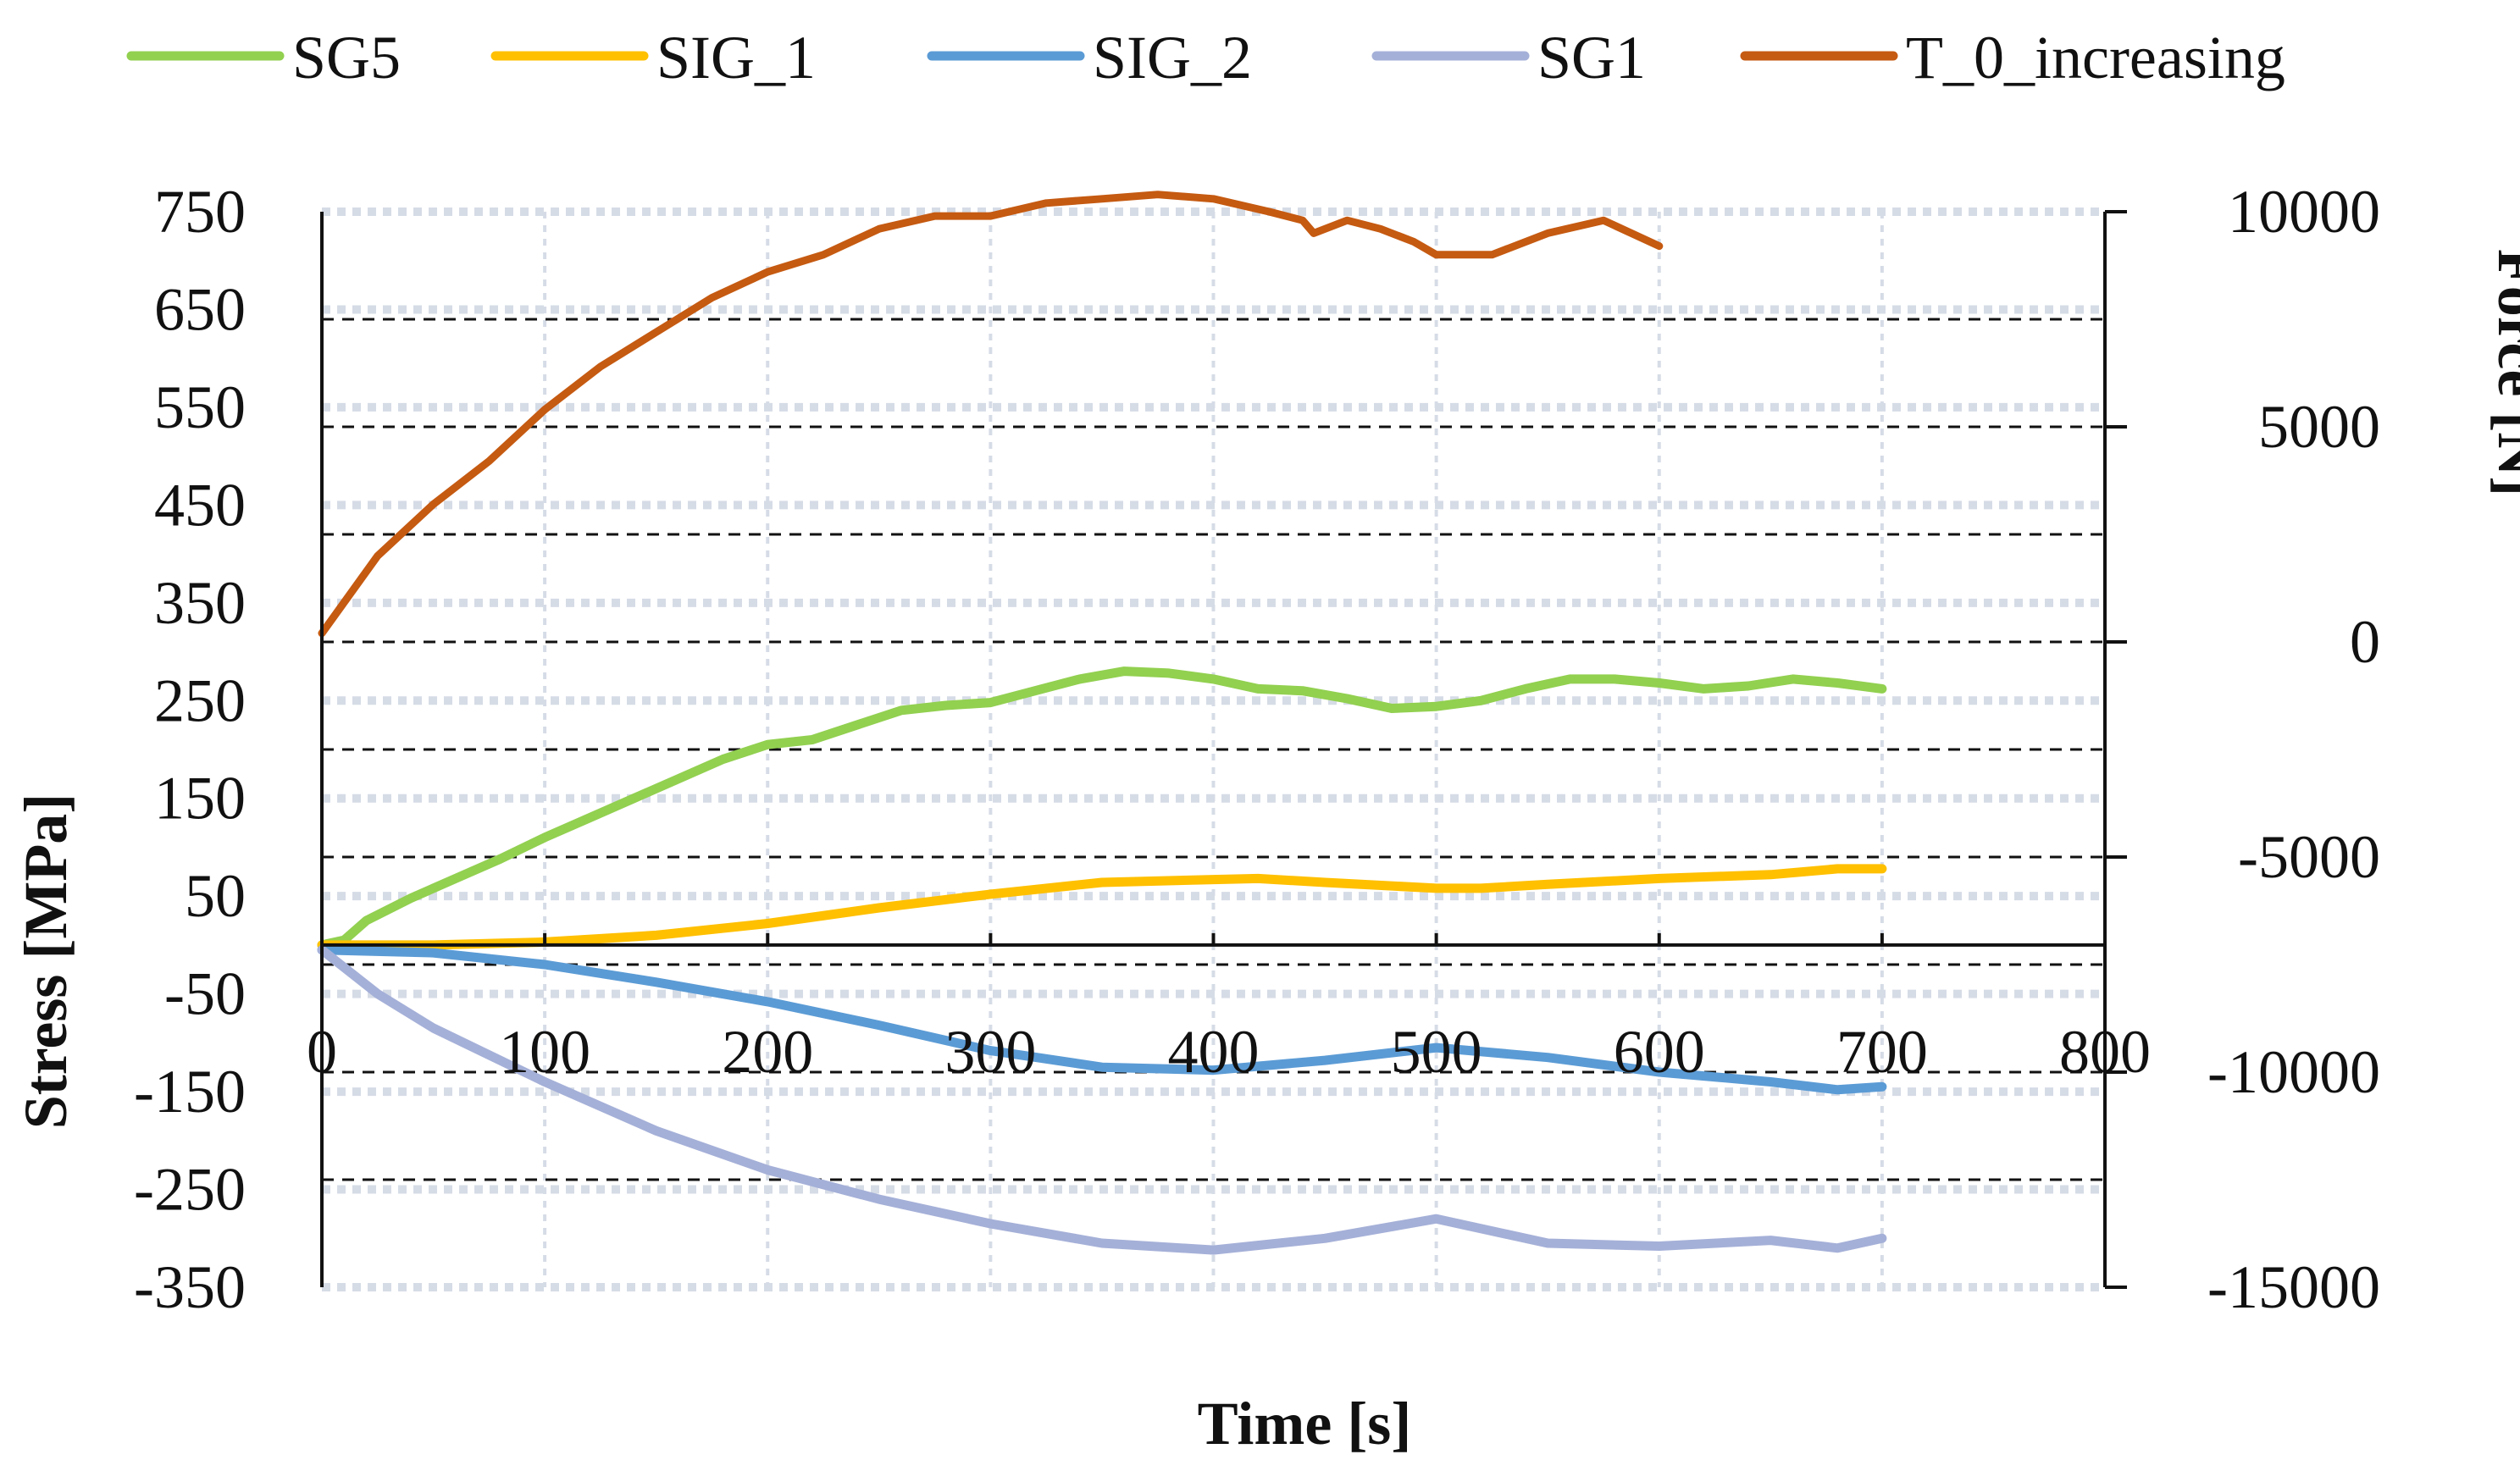  I want to click on x-tick-label: 600, so click(1659, 1052).